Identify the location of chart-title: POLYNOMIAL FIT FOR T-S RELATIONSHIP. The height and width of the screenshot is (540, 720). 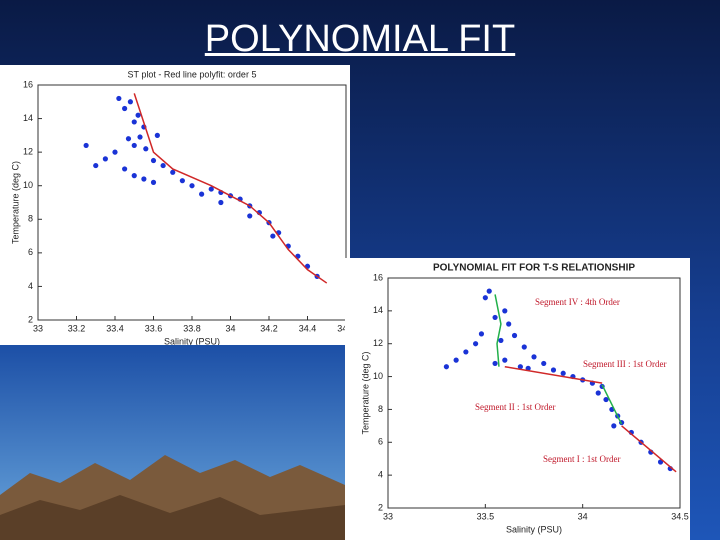
(534, 268).